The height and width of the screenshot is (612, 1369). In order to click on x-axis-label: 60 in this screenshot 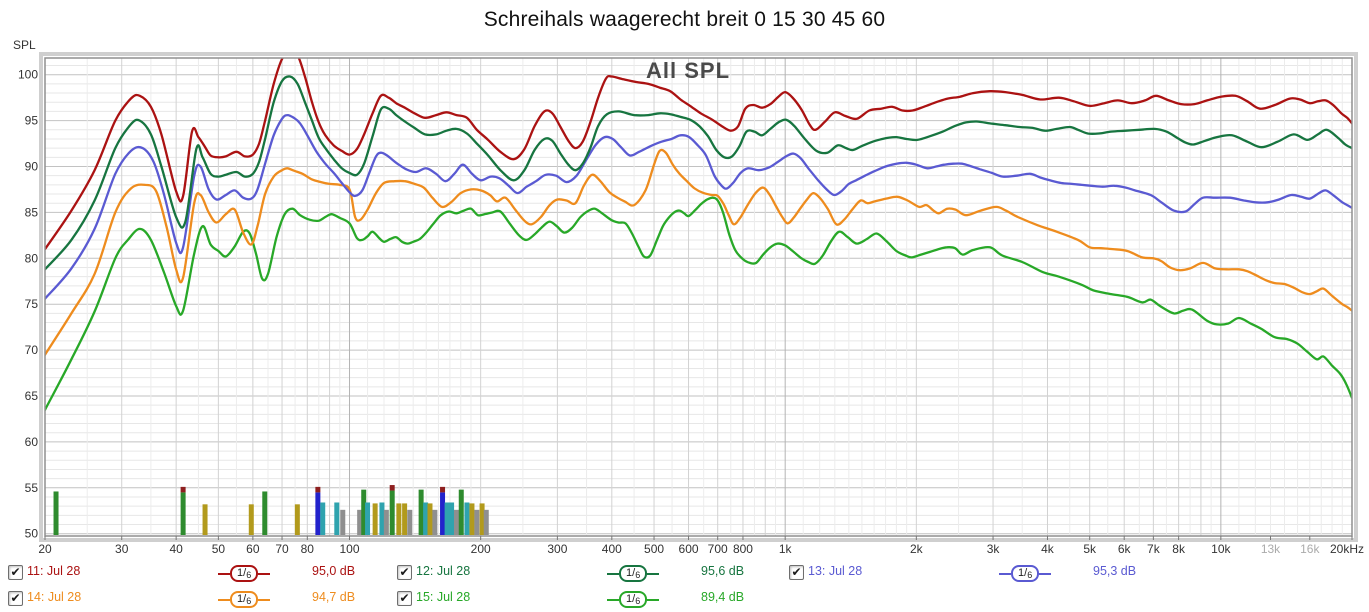, I will do `click(253, 549)`.